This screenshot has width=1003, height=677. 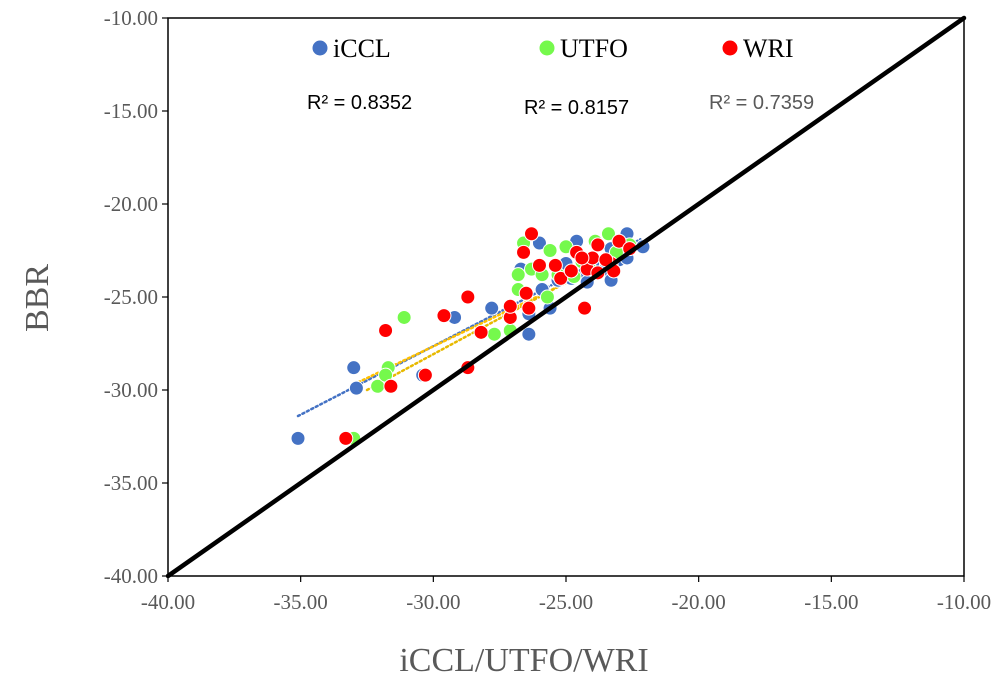 I want to click on legend: iCCL UTFO WRI, so click(x=552, y=48).